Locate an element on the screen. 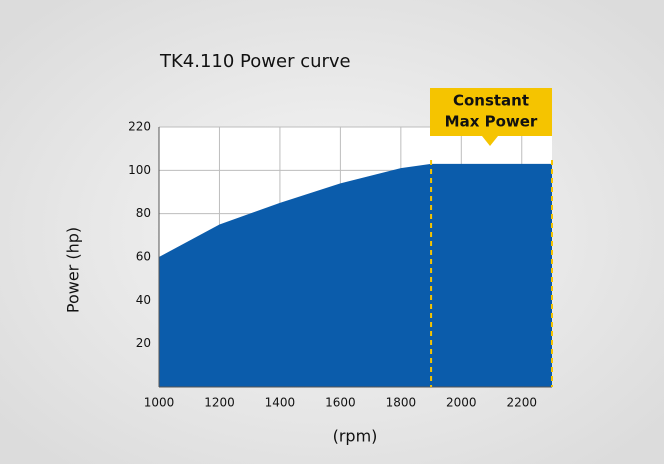 This screenshot has height=464, width=664. annotation-box is located at coordinates (491, 117).